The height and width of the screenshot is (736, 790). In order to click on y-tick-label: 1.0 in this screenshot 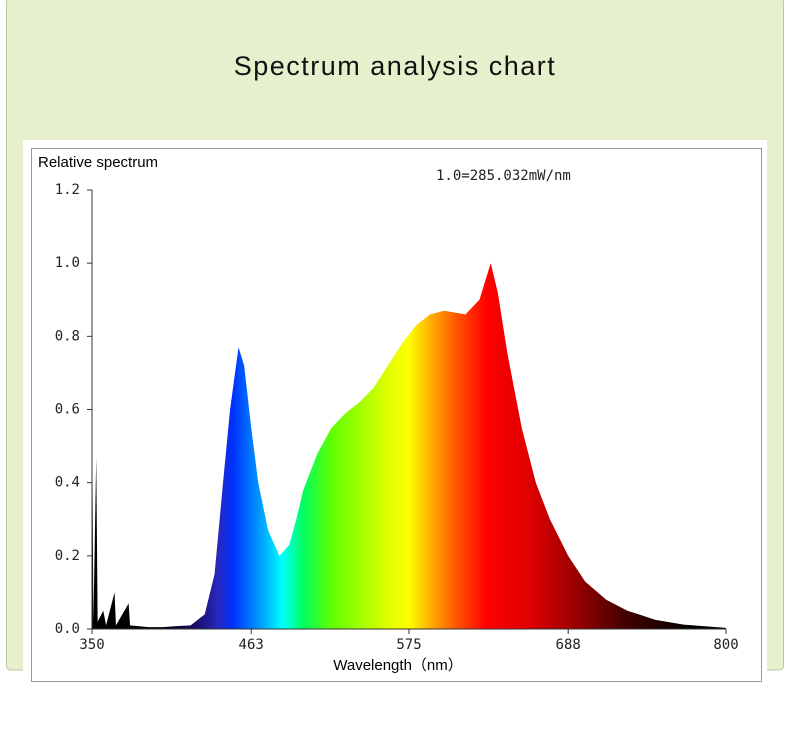, I will do `click(67, 263)`.